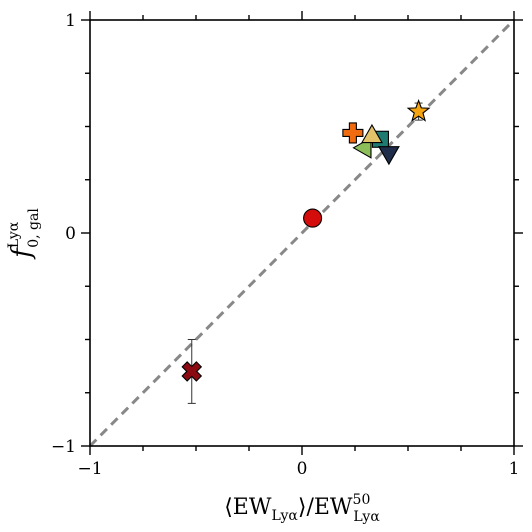  I want to click on x-axis-title: ⟨EWLyα⟩/EW50 Lyα, so click(302, 508).